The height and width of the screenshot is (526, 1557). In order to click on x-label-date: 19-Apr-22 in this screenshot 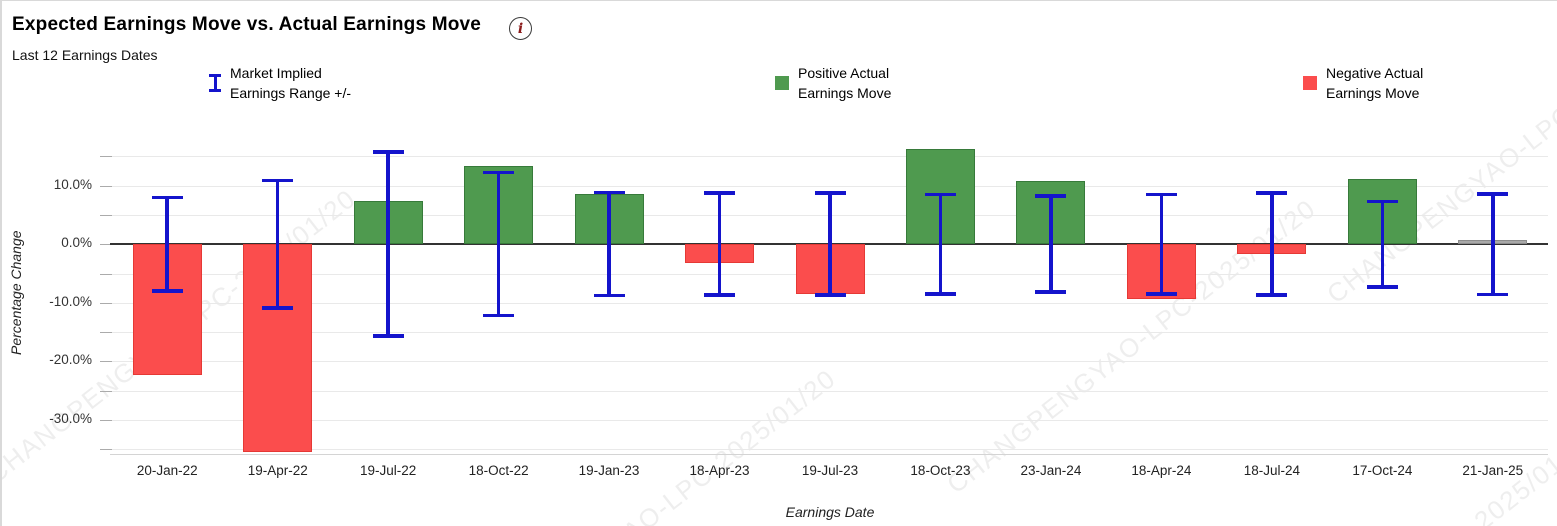, I will do `click(277, 470)`.